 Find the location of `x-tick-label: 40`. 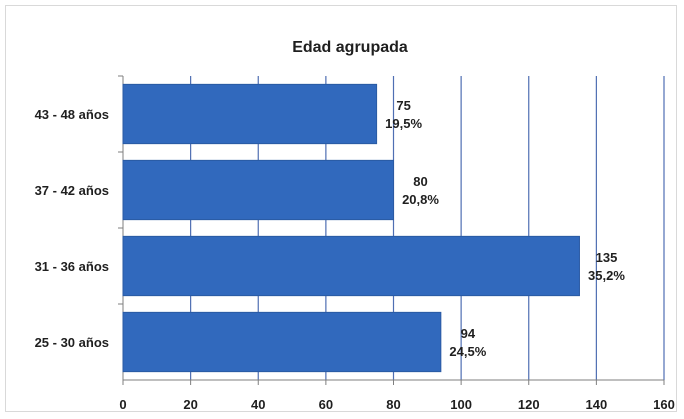

x-tick-label: 40 is located at coordinates (258, 404).